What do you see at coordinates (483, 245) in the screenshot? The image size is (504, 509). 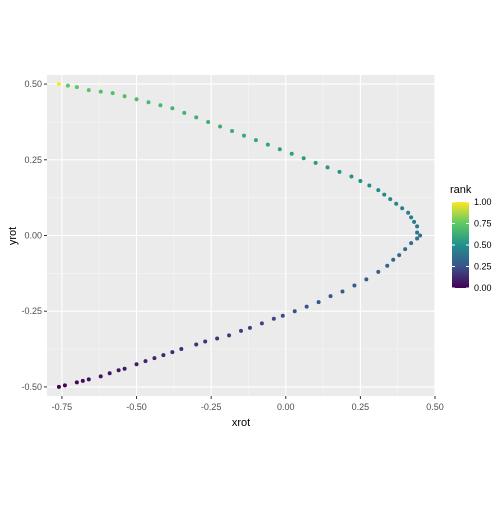 I see `legend-tick-label: 0.50` at bounding box center [483, 245].